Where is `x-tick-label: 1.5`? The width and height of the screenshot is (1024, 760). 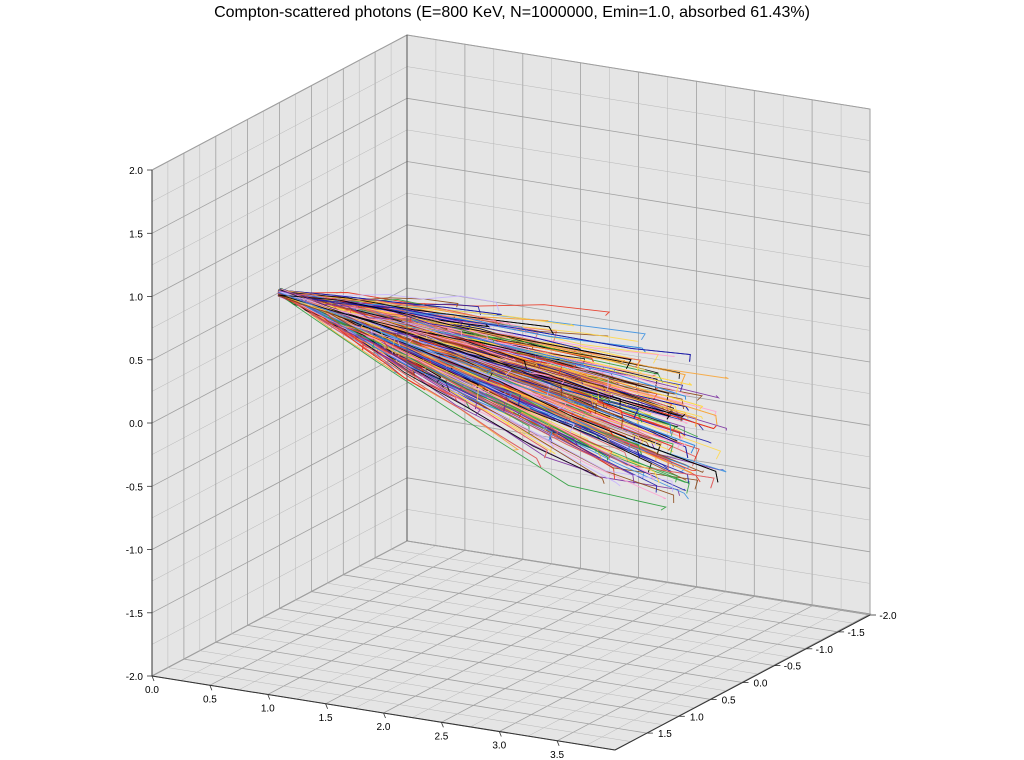
x-tick-label: 1.5 is located at coordinates (326, 718).